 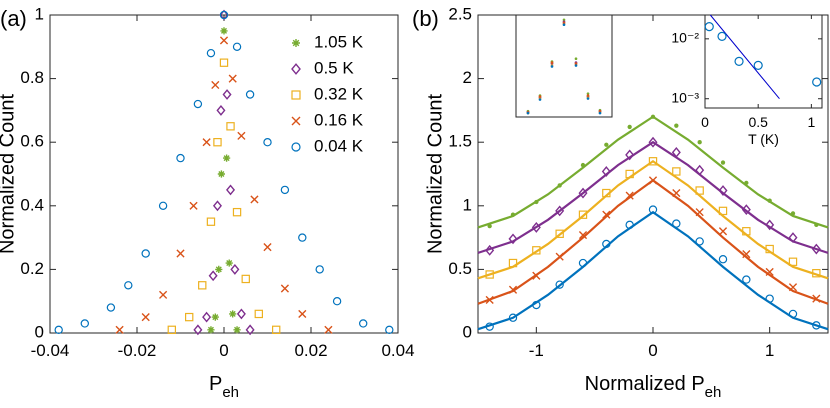 What do you see at coordinates (137, 350) in the screenshot?
I see `x-tick-label: -0.02` at bounding box center [137, 350].